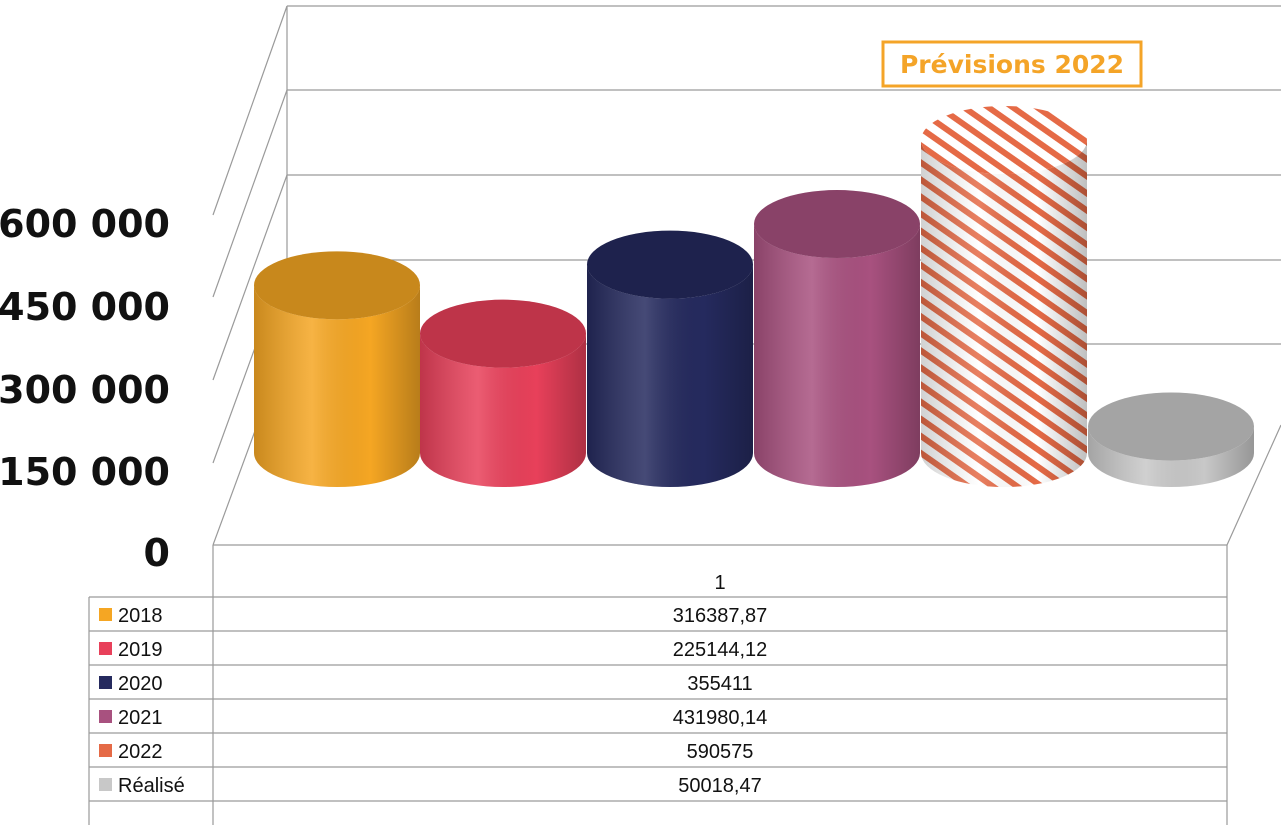 The image size is (1281, 825). What do you see at coordinates (719, 684) in the screenshot?
I see `table-value: 355411` at bounding box center [719, 684].